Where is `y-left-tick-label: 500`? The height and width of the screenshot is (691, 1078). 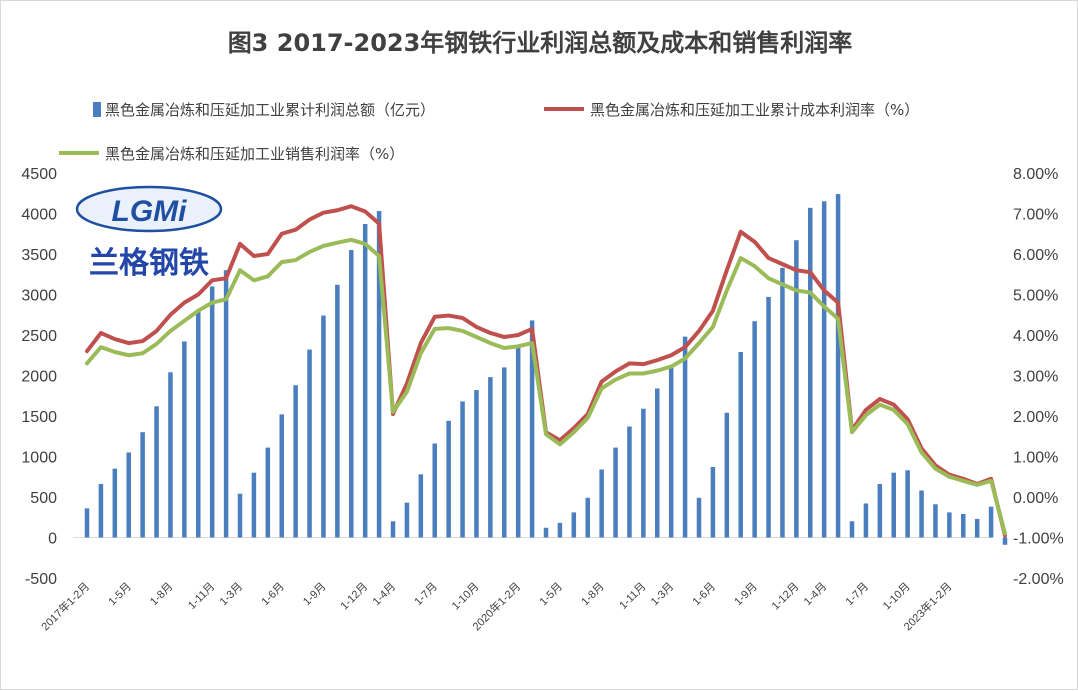 y-left-tick-label: 500 is located at coordinates (43, 498).